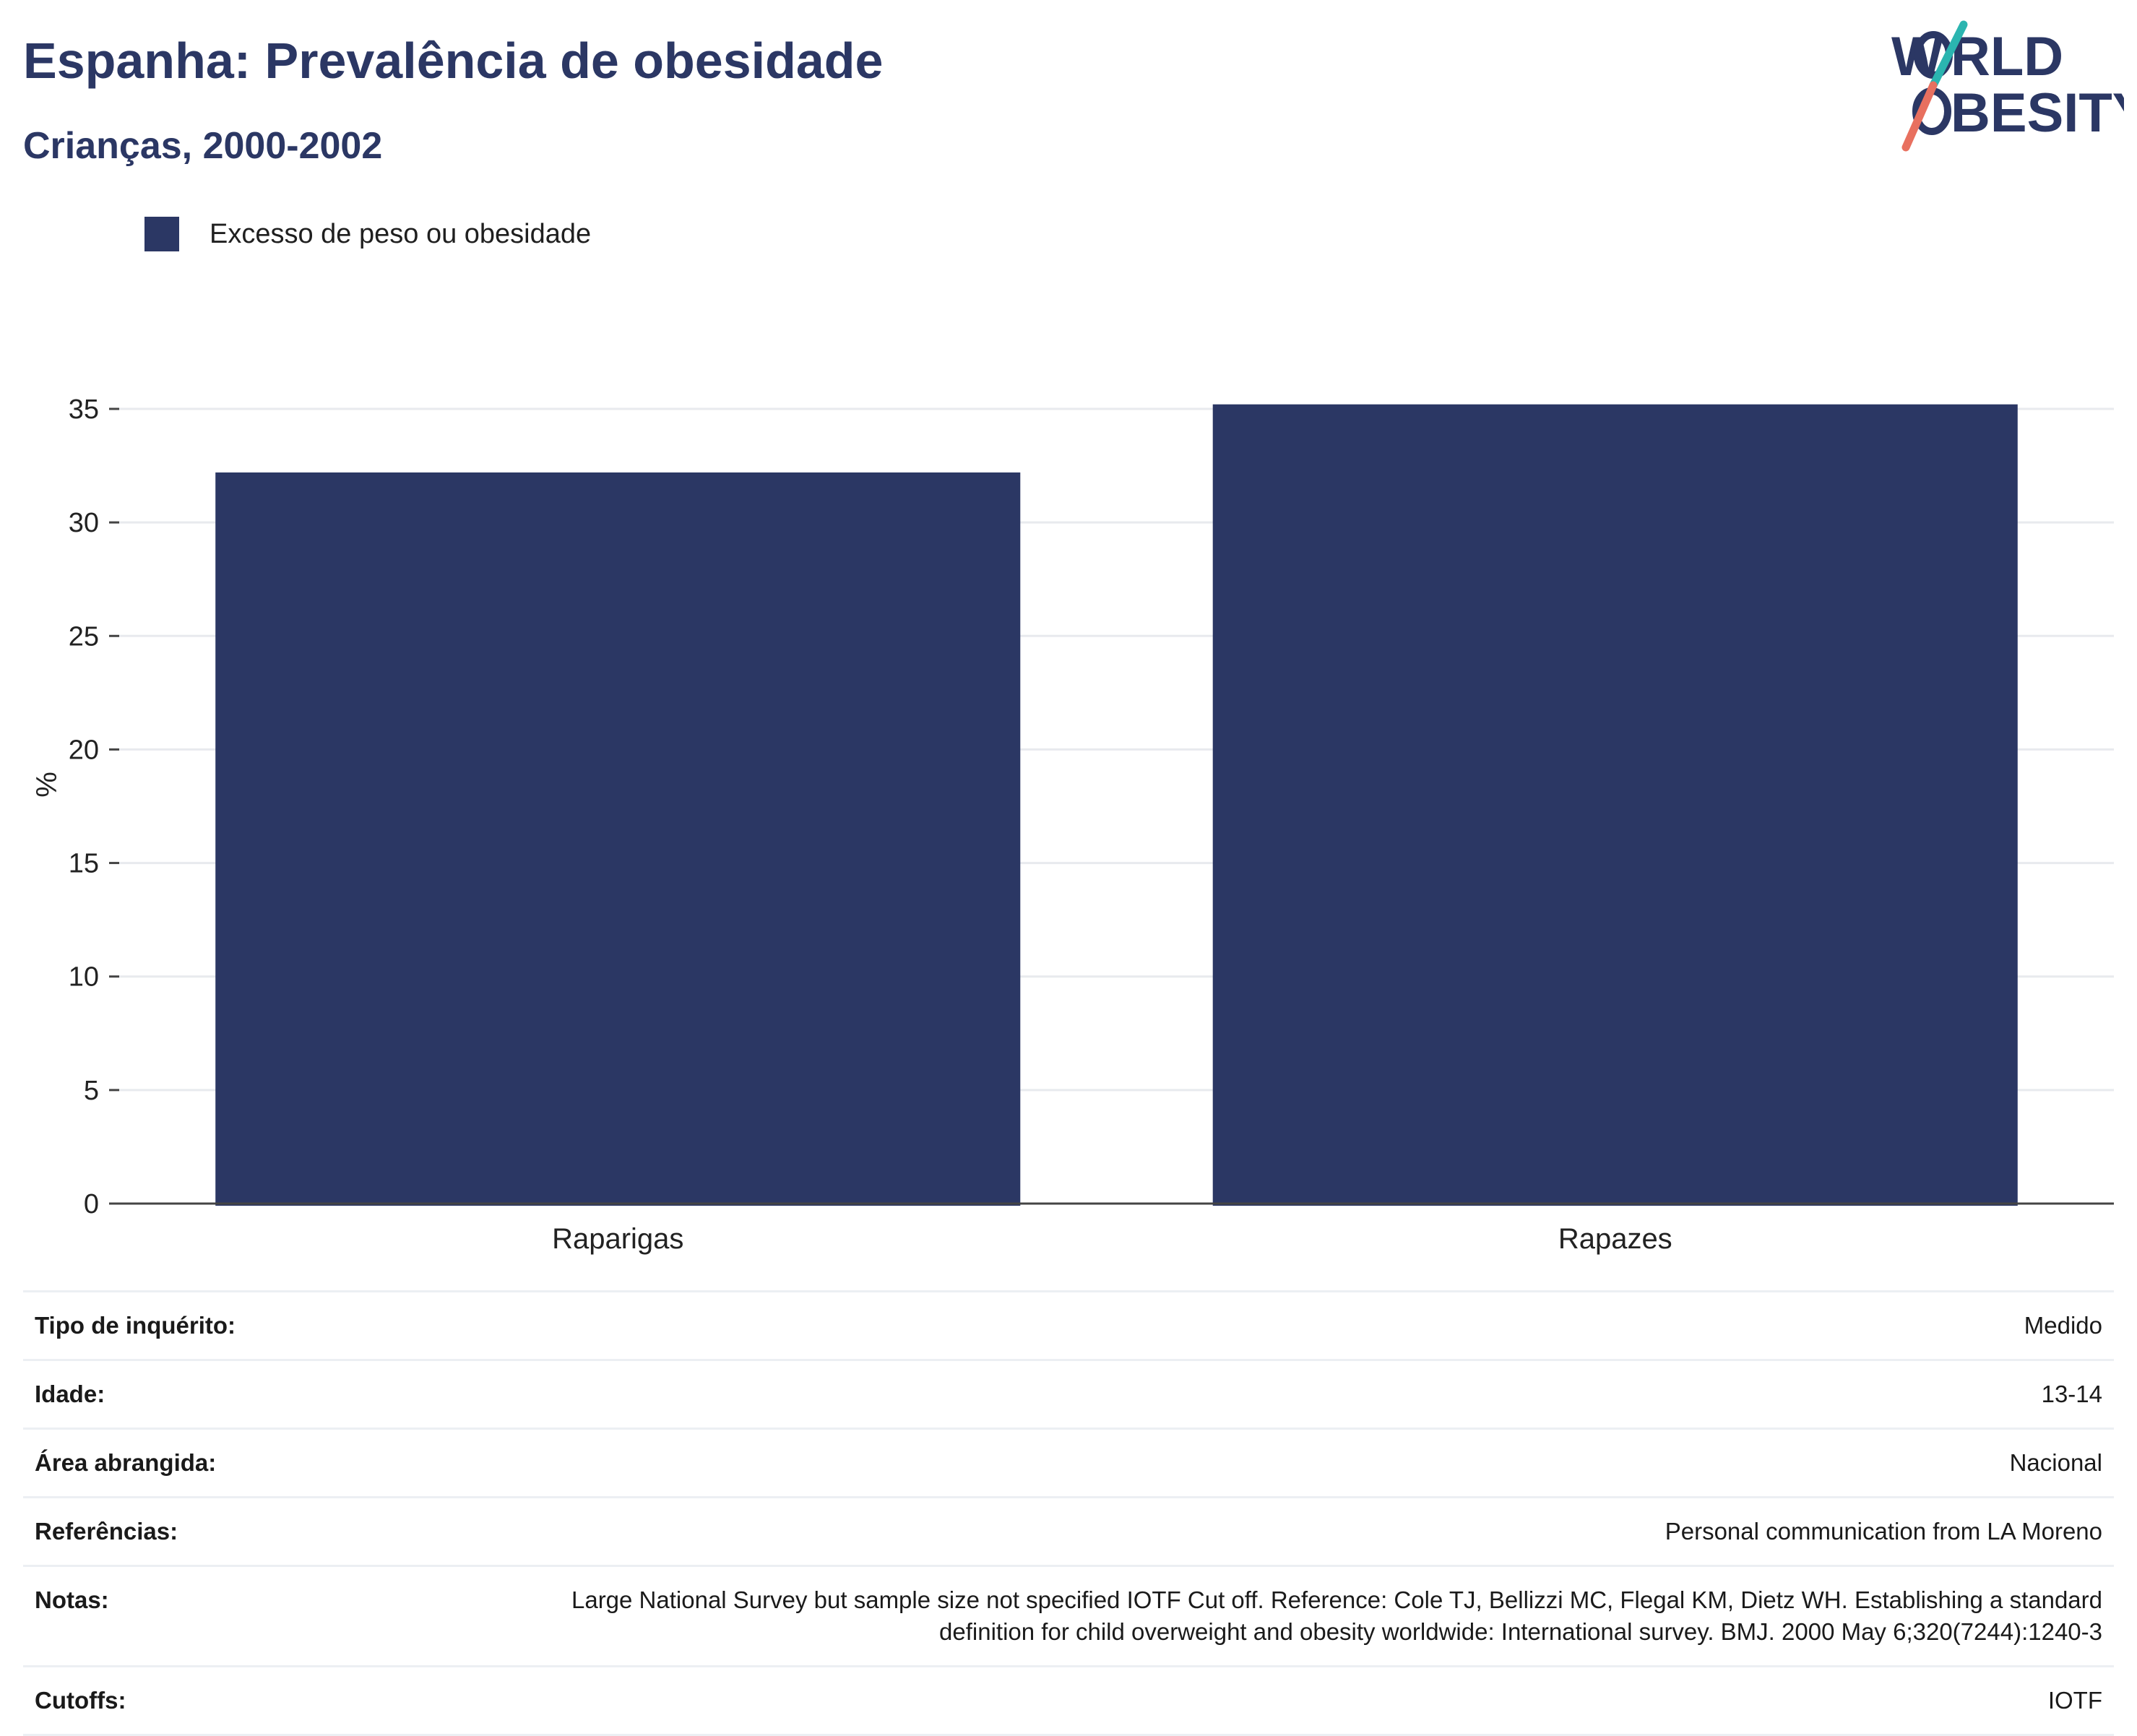 The width and height of the screenshot is (2137, 1736). What do you see at coordinates (72, 1599) in the screenshot?
I see `info-label: Notas:` at bounding box center [72, 1599].